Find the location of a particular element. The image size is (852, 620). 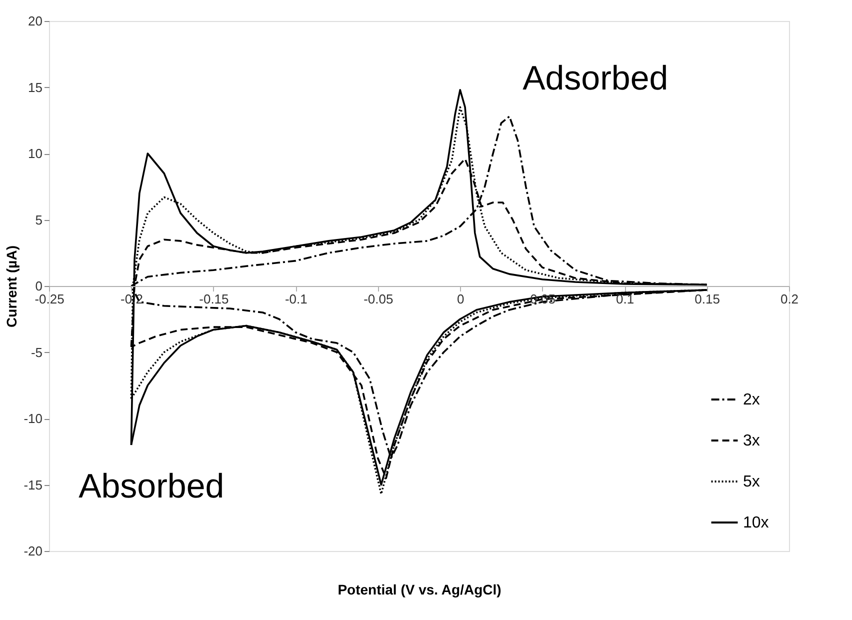

y-tick-label: -20 is located at coordinates (33, 551).